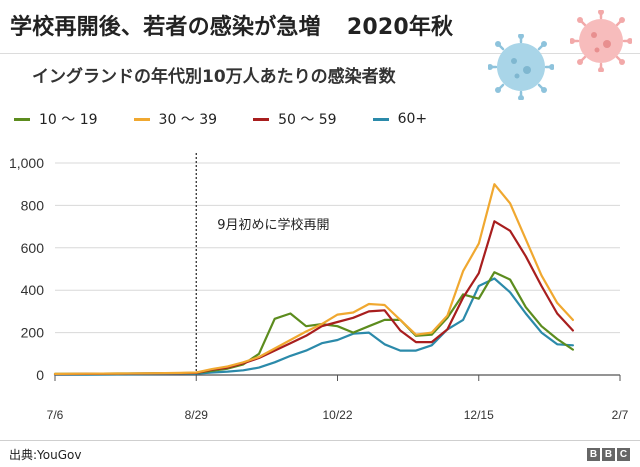  I want to click on y-tick-label: 200, so click(33, 333).